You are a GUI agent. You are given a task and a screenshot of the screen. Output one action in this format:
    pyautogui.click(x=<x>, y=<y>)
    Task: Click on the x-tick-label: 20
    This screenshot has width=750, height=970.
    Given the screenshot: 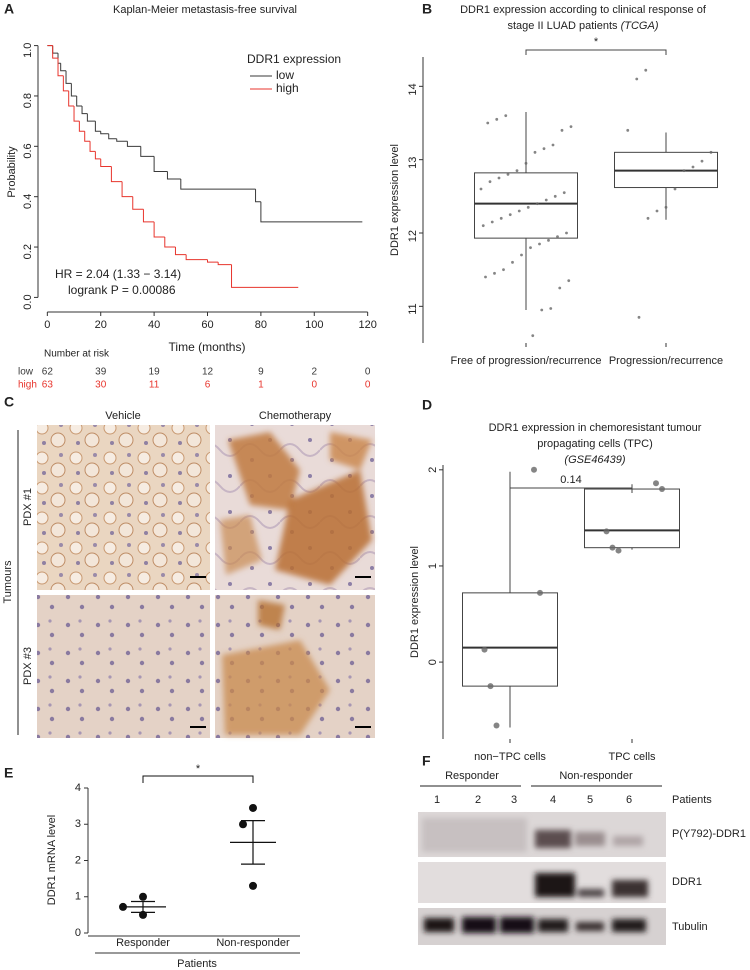 What is the action you would take?
    pyautogui.click(x=101, y=325)
    